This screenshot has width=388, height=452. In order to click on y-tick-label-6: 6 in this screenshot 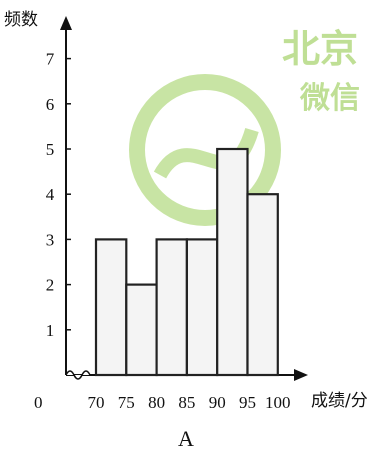, I will do `click(50, 104)`.